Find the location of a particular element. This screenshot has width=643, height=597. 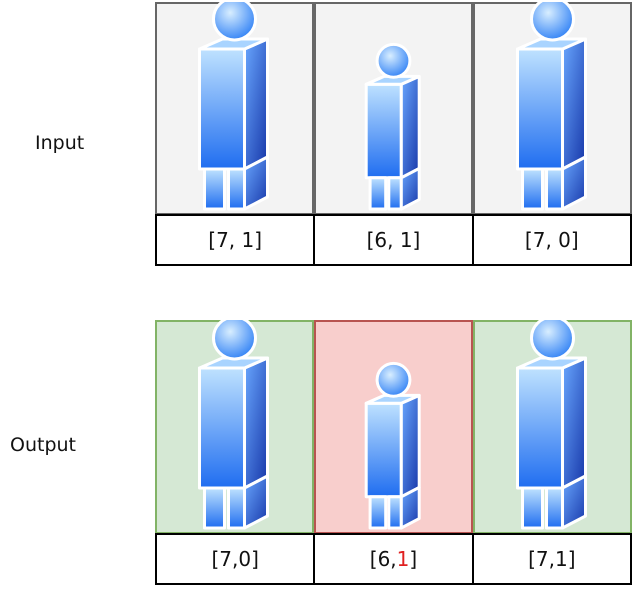

input-tag-2: [6, 1] is located at coordinates (394, 240).